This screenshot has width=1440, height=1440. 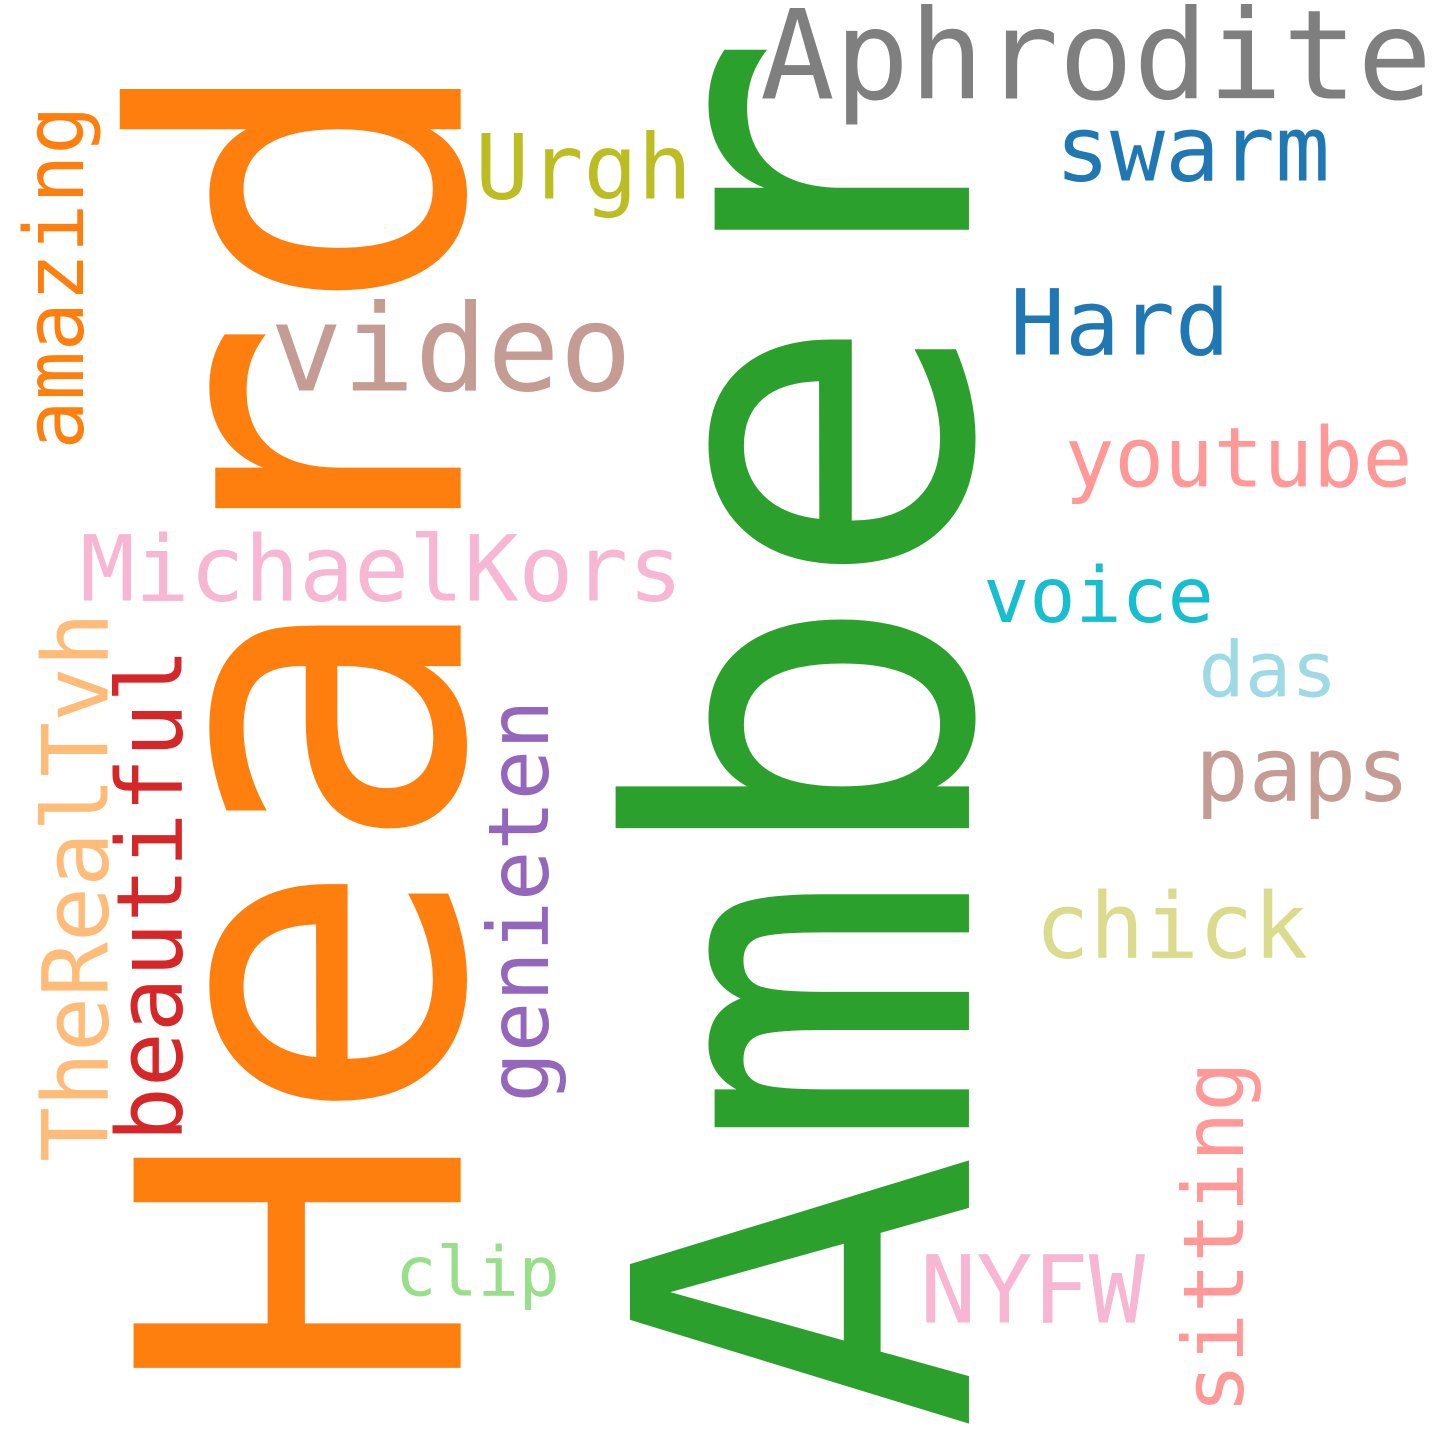 What do you see at coordinates (1238, 458) in the screenshot?
I see `word-youtube: youtube` at bounding box center [1238, 458].